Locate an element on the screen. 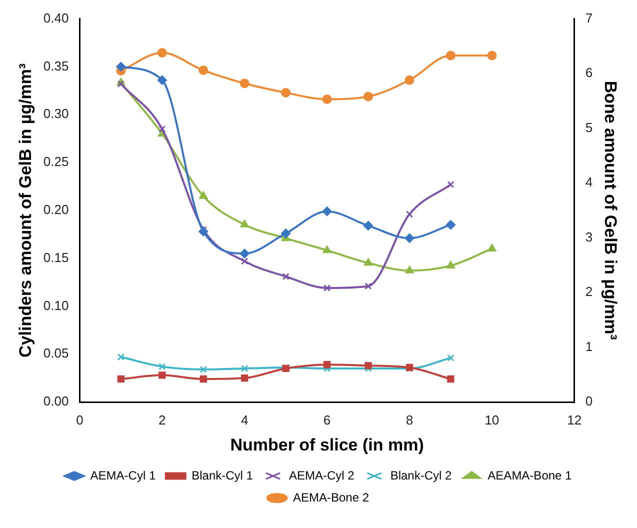  y2-tick-label: 3 is located at coordinates (589, 236).